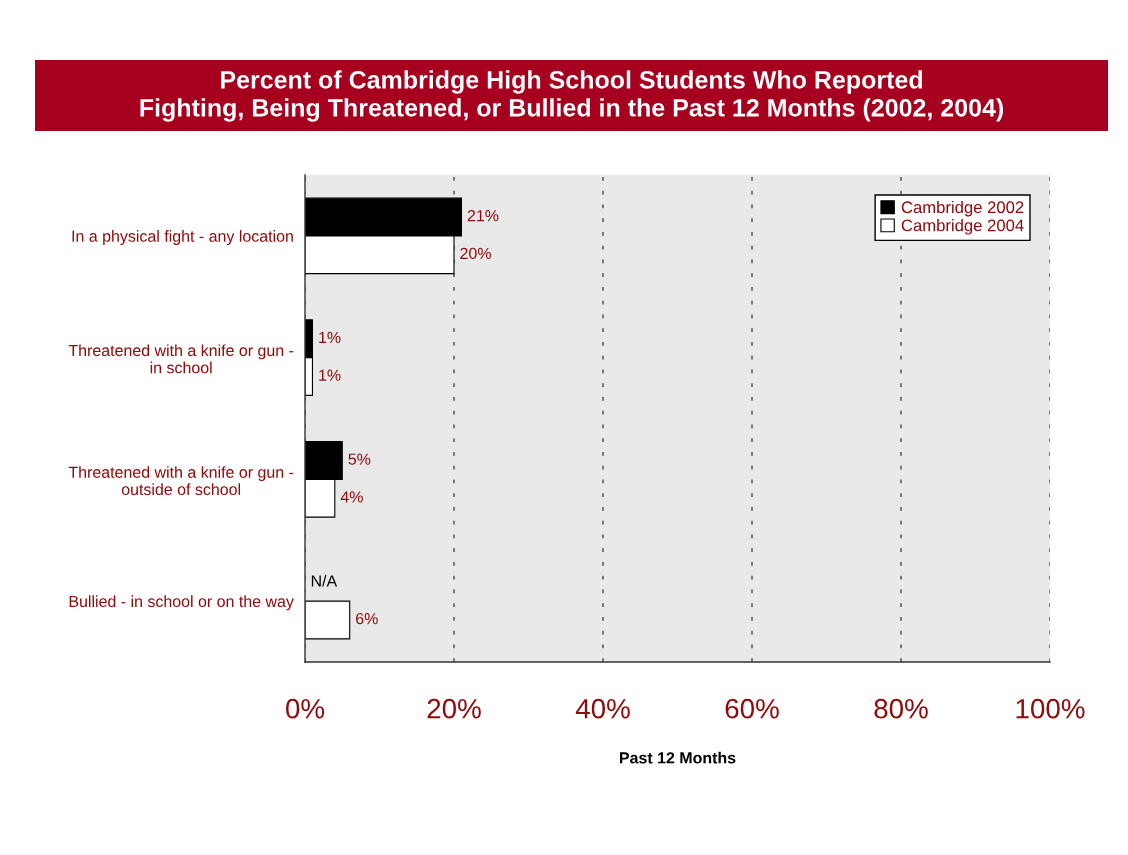 Image resolution: width=1128 pixels, height=855 pixels. Describe the element at coordinates (572, 96) in the screenshot. I see `chart-title: Percent of Cambridge High School Students Who Reported Fighting, Being Threatened, or Bullied in the Past 12 Months (2002, 2004)` at that location.